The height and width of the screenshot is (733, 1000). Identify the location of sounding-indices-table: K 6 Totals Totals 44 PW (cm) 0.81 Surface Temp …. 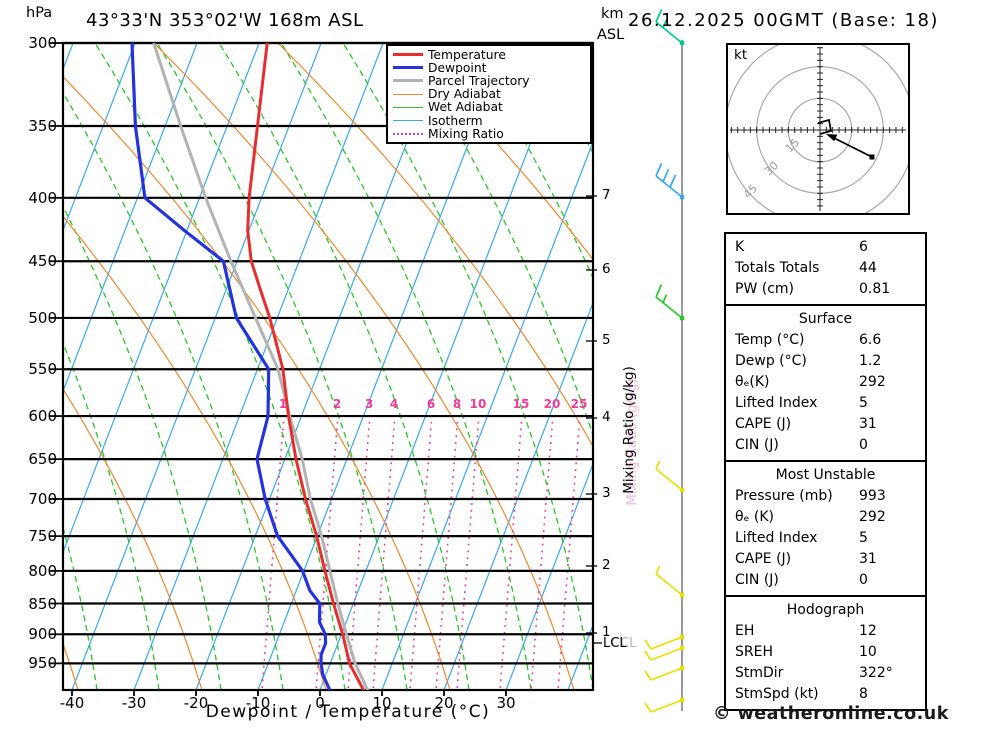
(825, 471).